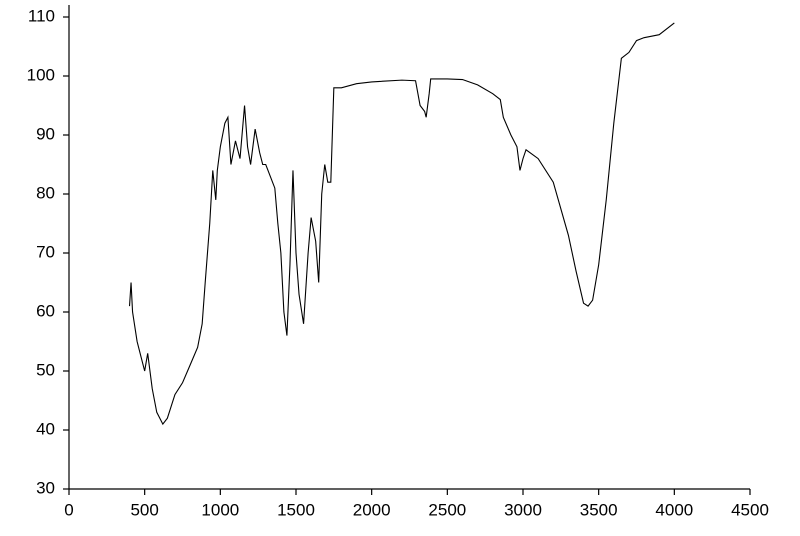 This screenshot has width=800, height=536. I want to click on x-tick-label: 0, so click(68, 509).